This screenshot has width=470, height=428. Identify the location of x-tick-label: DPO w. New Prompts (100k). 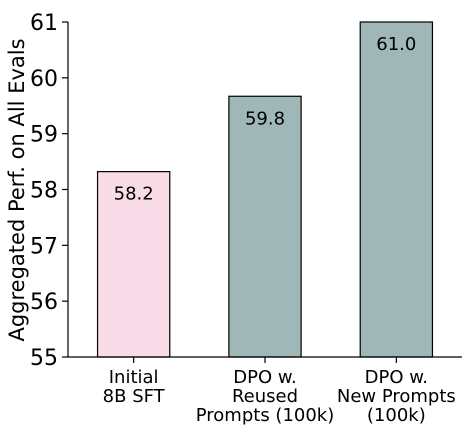
(396, 396).